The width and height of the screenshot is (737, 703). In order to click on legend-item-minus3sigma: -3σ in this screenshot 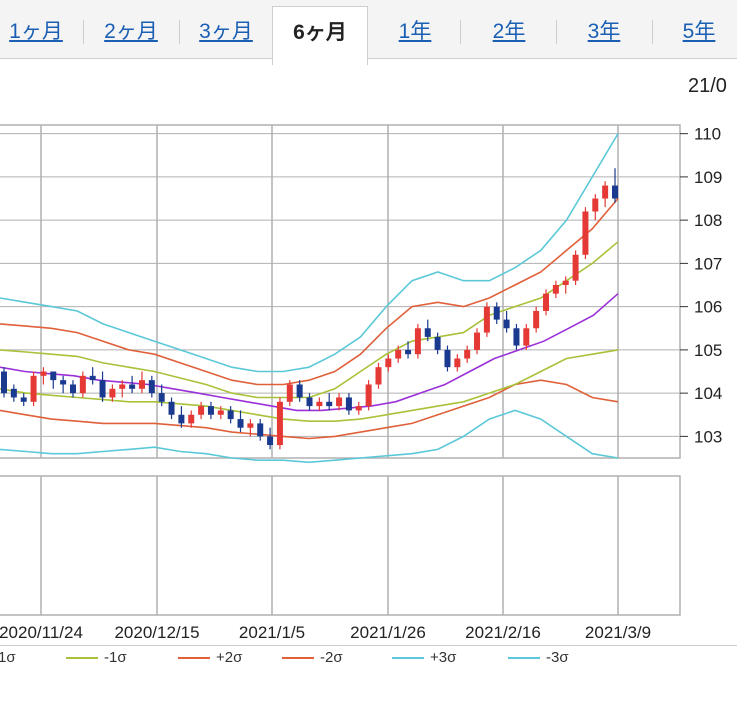, I will do `click(538, 657)`.